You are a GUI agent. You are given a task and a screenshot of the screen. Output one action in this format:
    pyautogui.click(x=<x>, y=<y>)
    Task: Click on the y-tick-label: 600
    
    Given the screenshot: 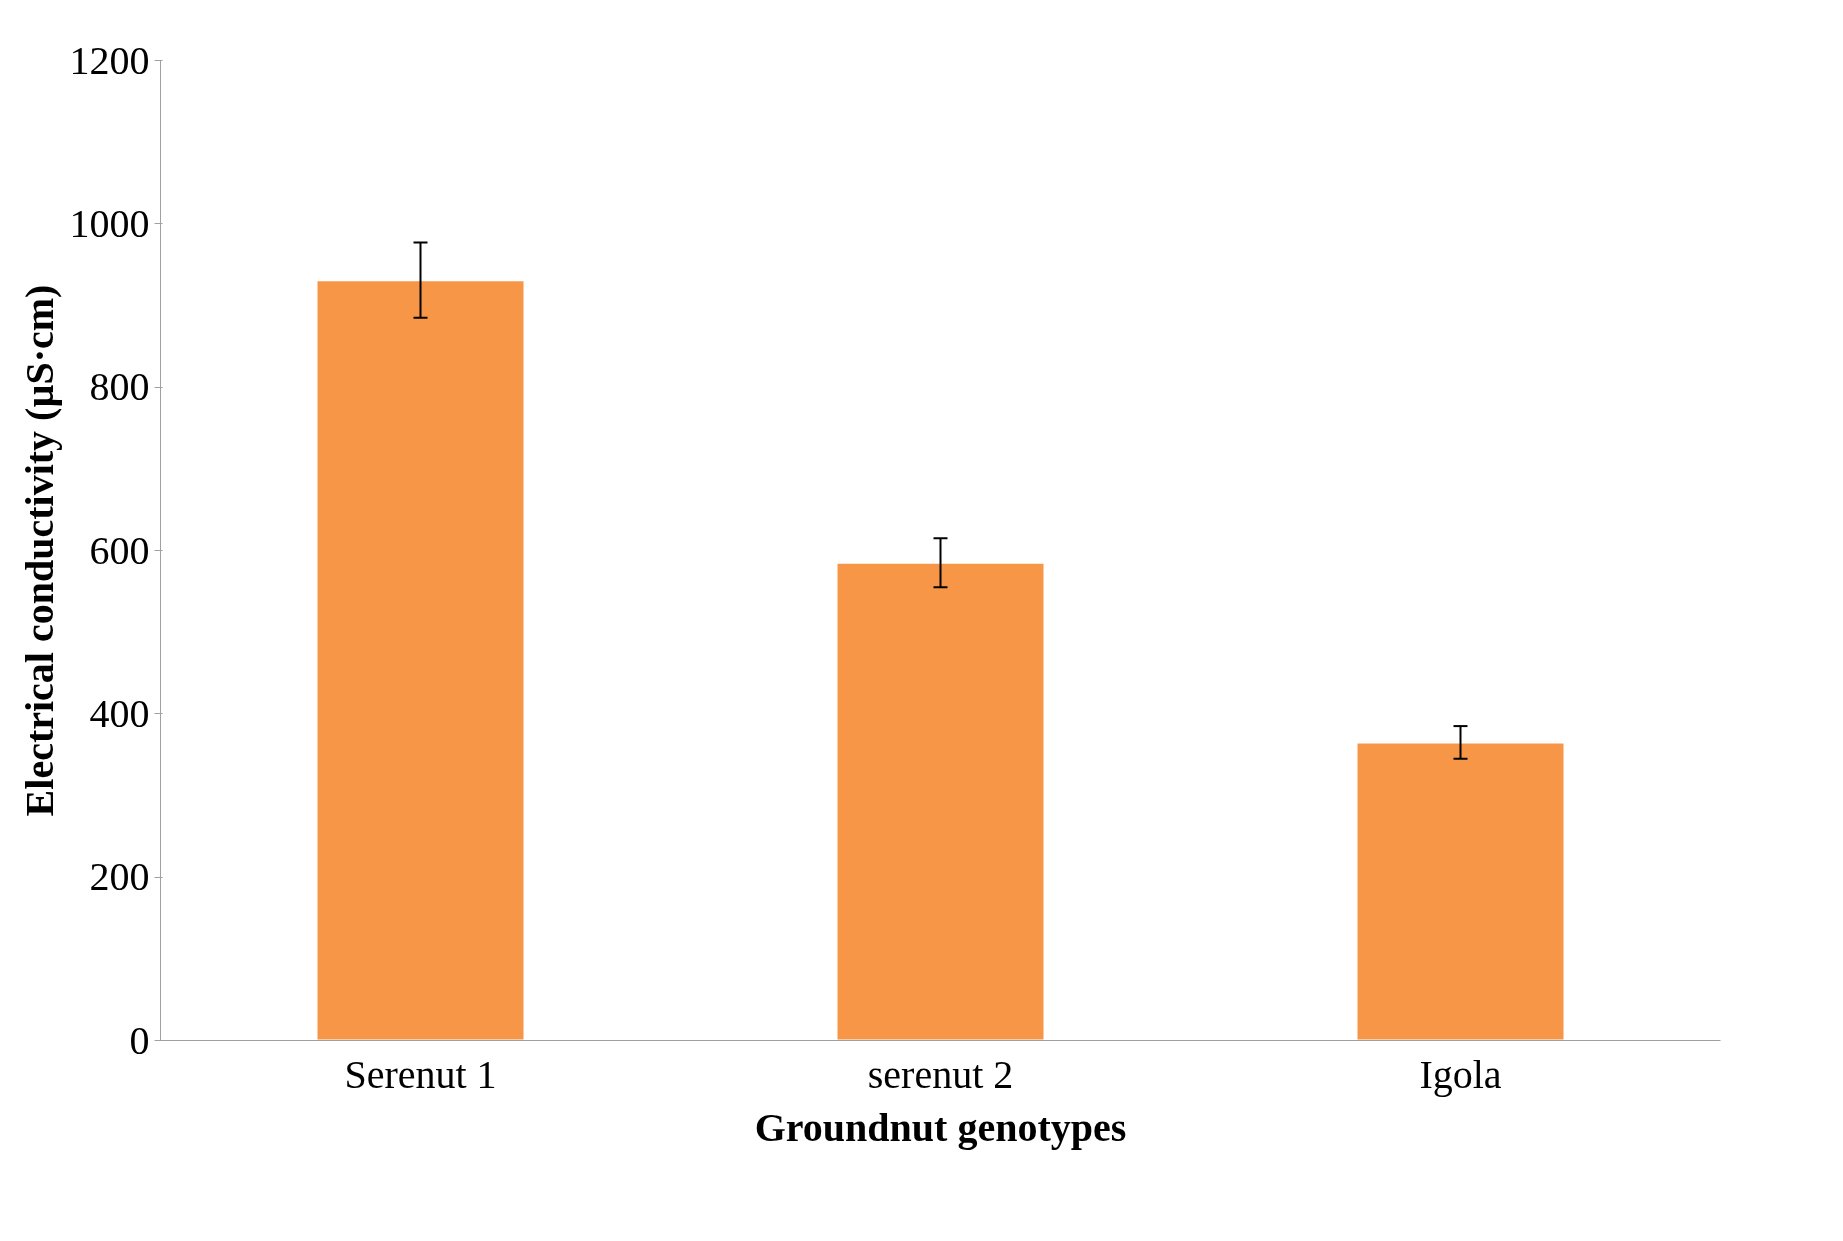 What is the action you would take?
    pyautogui.click(x=119, y=550)
    